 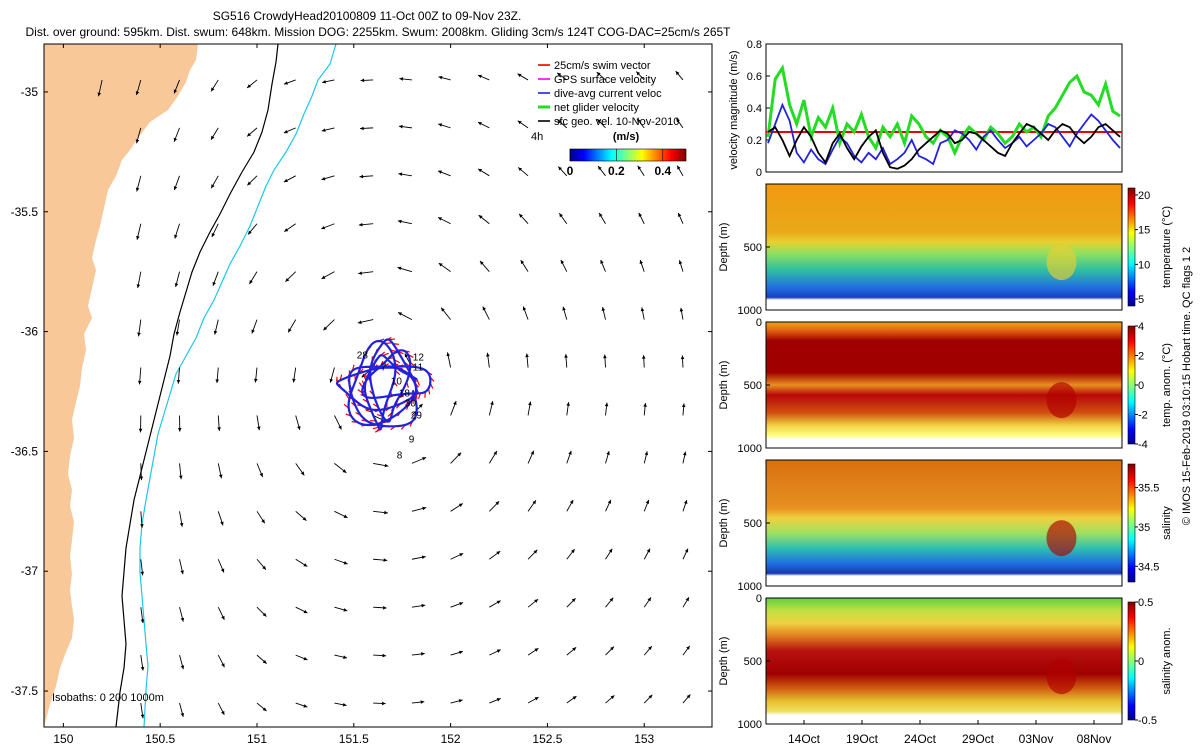 I want to click on colorbar-tick-label: -4, so click(x=1143, y=445).